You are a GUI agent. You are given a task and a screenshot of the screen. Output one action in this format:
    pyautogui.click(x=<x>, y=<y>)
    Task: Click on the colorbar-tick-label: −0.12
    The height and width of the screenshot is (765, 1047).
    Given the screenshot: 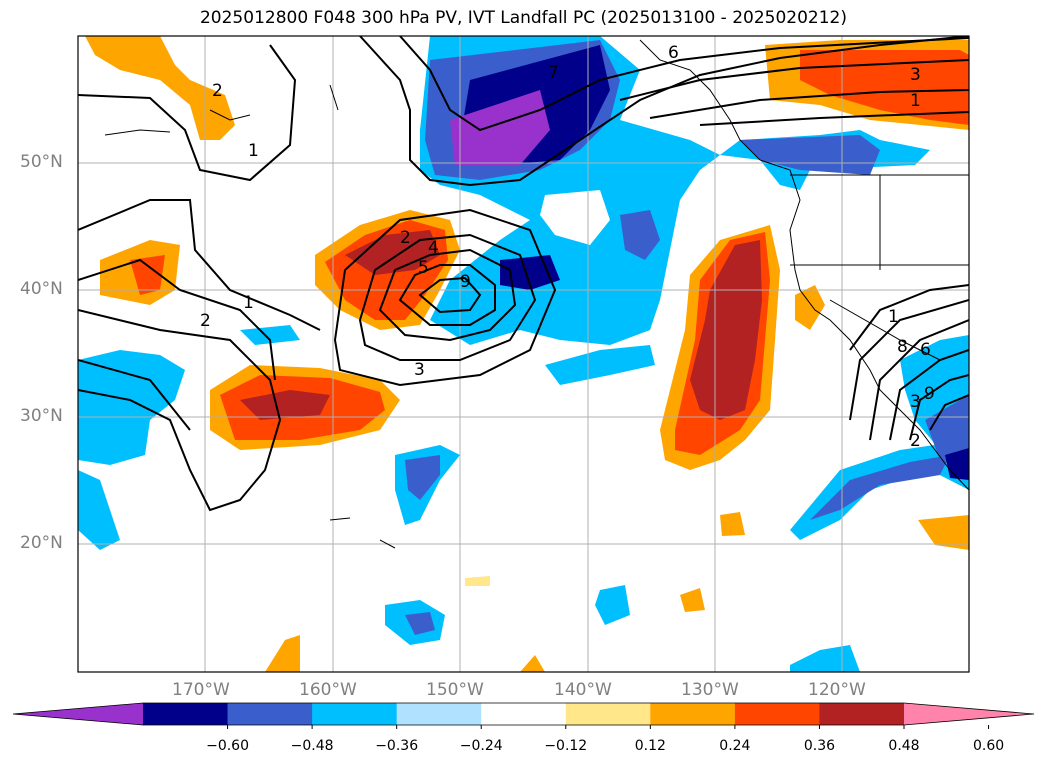 What is the action you would take?
    pyautogui.click(x=566, y=746)
    